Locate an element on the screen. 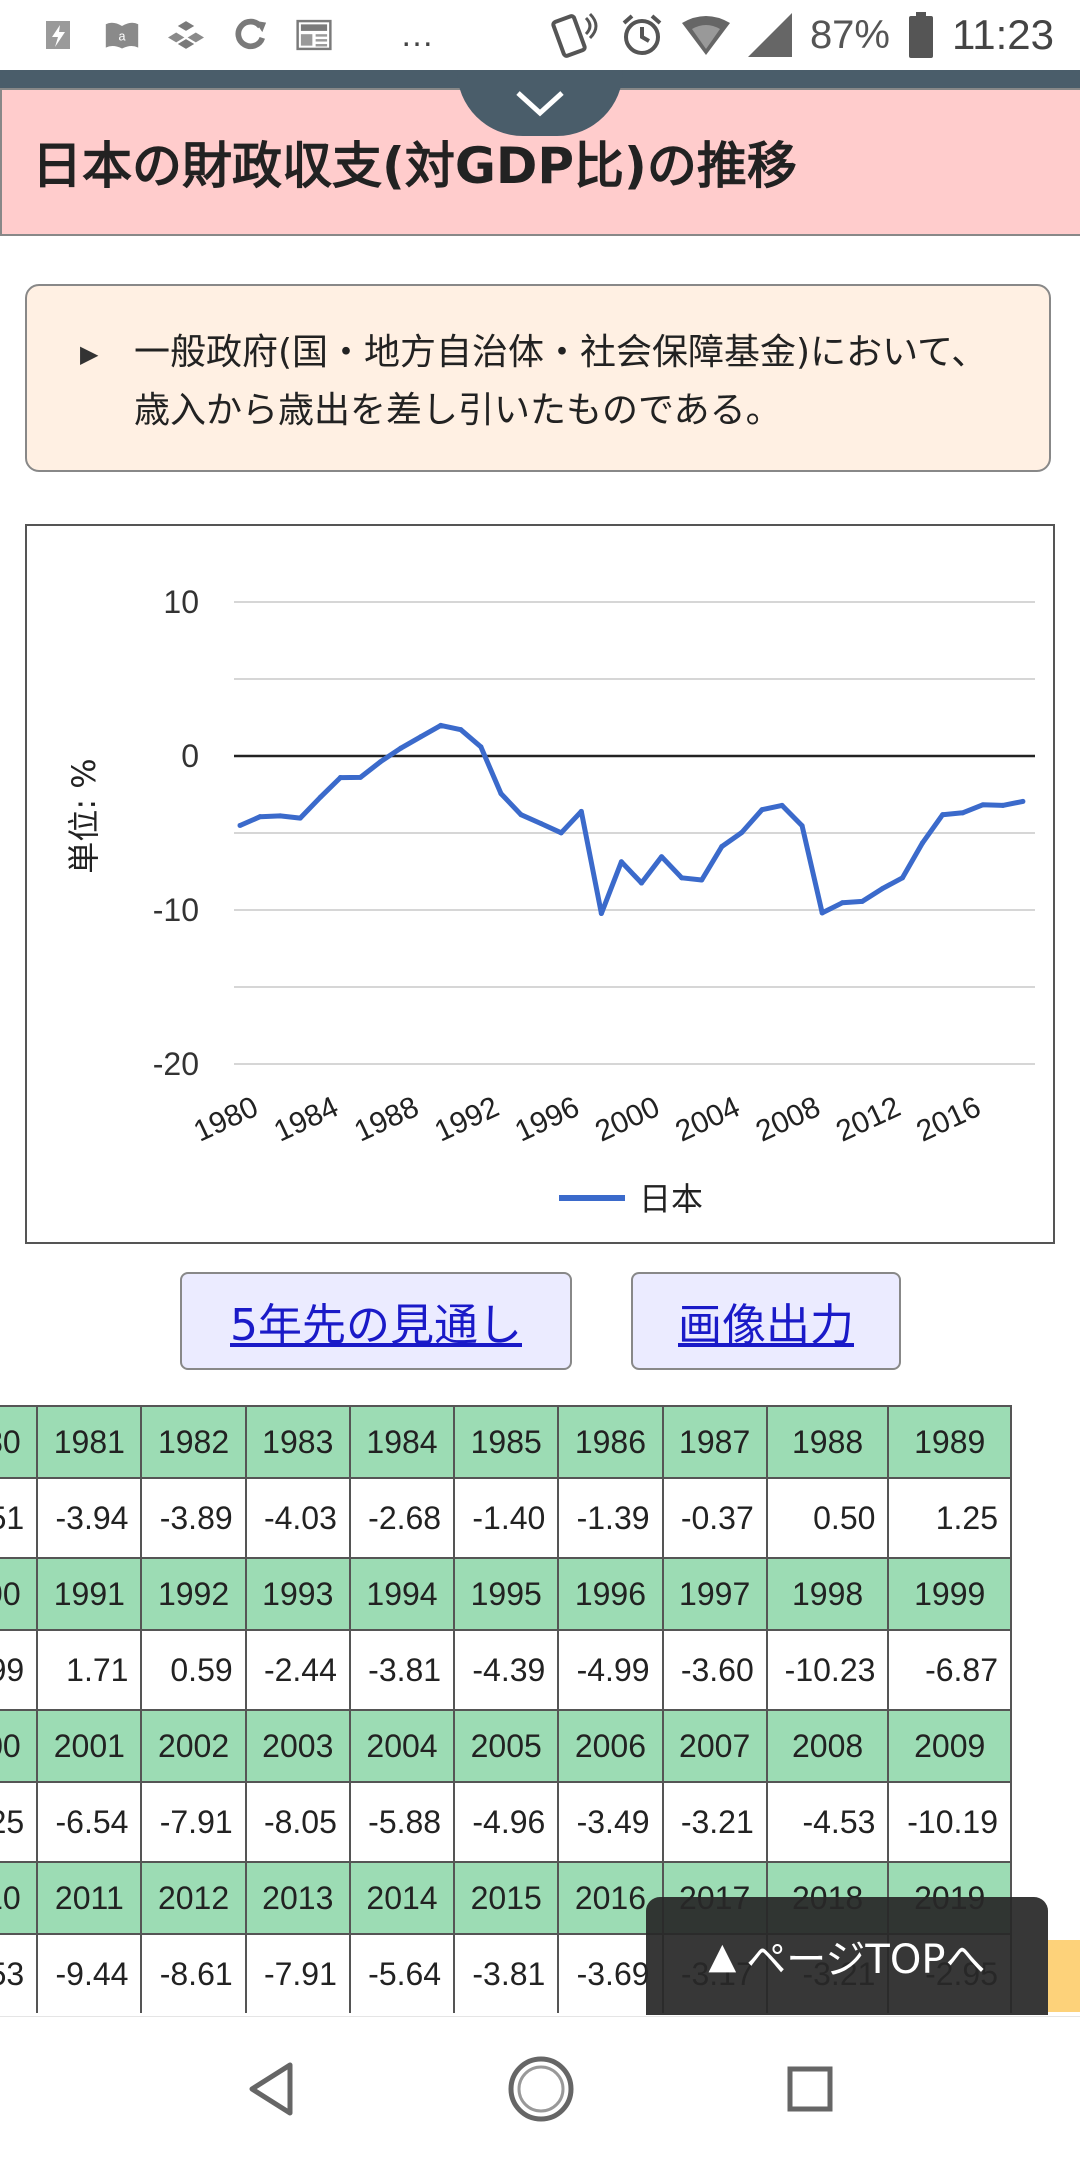 Image resolution: width=1080 pixels, height=2161 pixels. year-cell: 1999 is located at coordinates (949, 1594).